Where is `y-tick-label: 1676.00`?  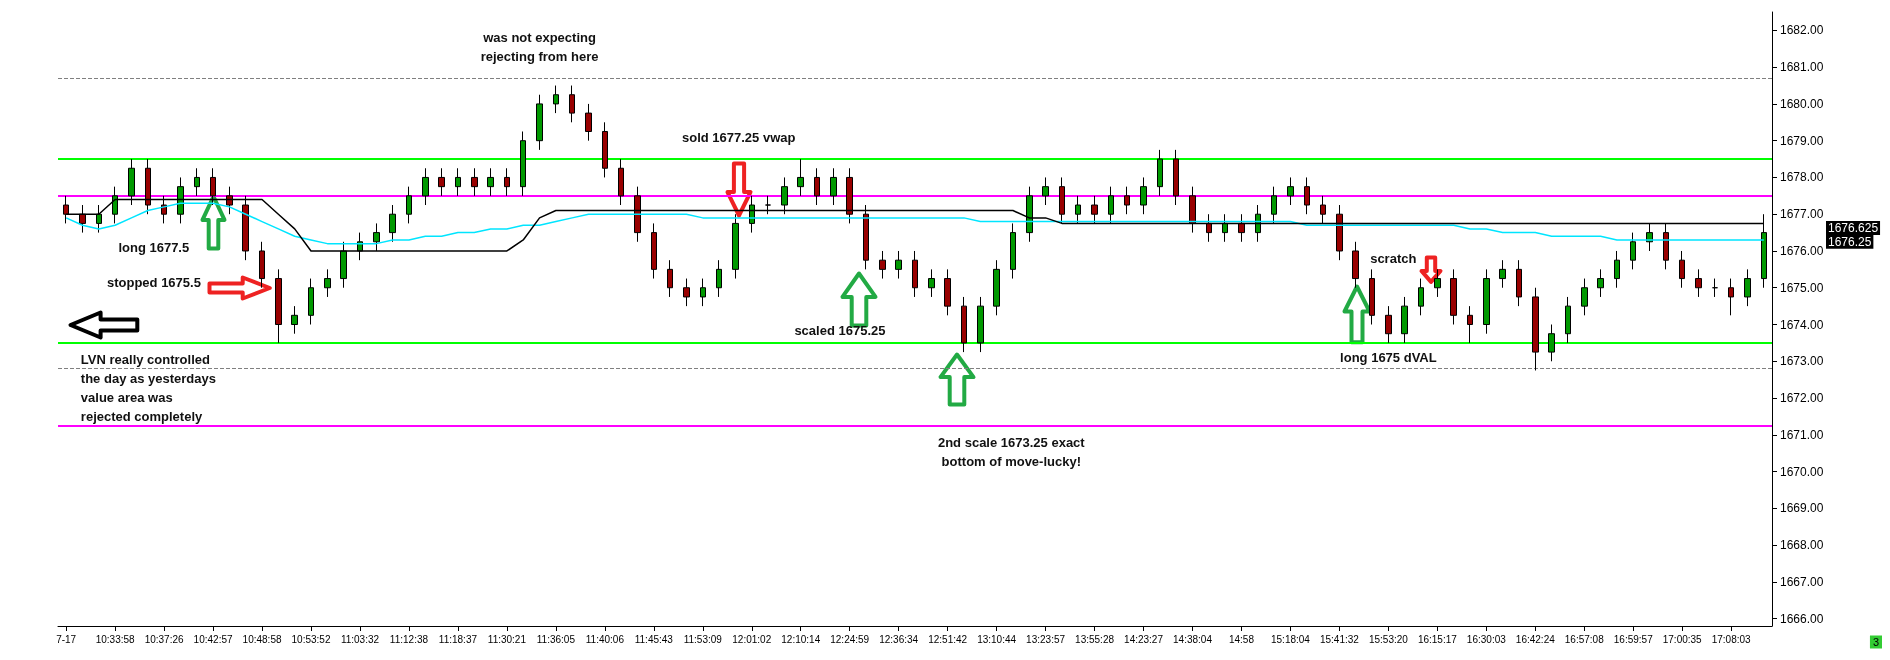
y-tick-label: 1676.00 is located at coordinates (1802, 250).